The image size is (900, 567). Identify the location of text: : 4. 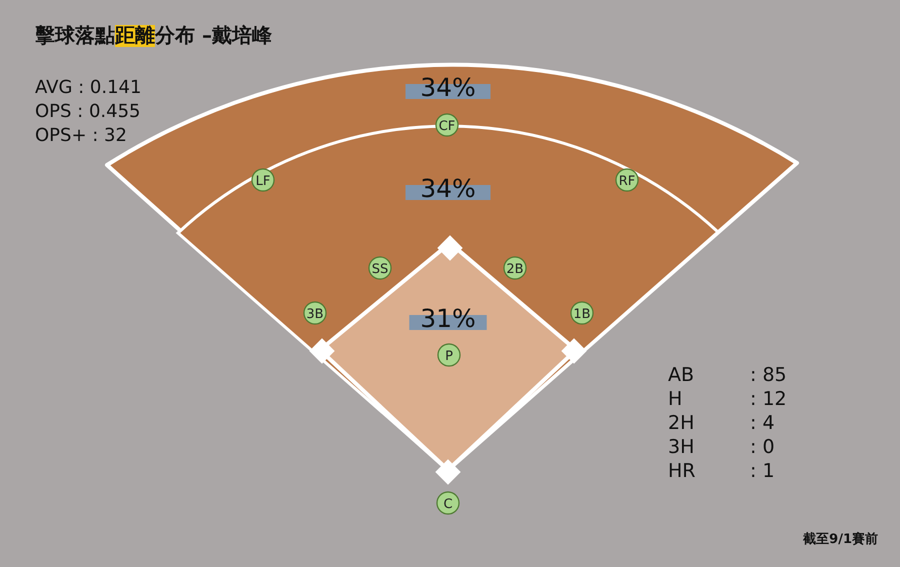
(762, 423).